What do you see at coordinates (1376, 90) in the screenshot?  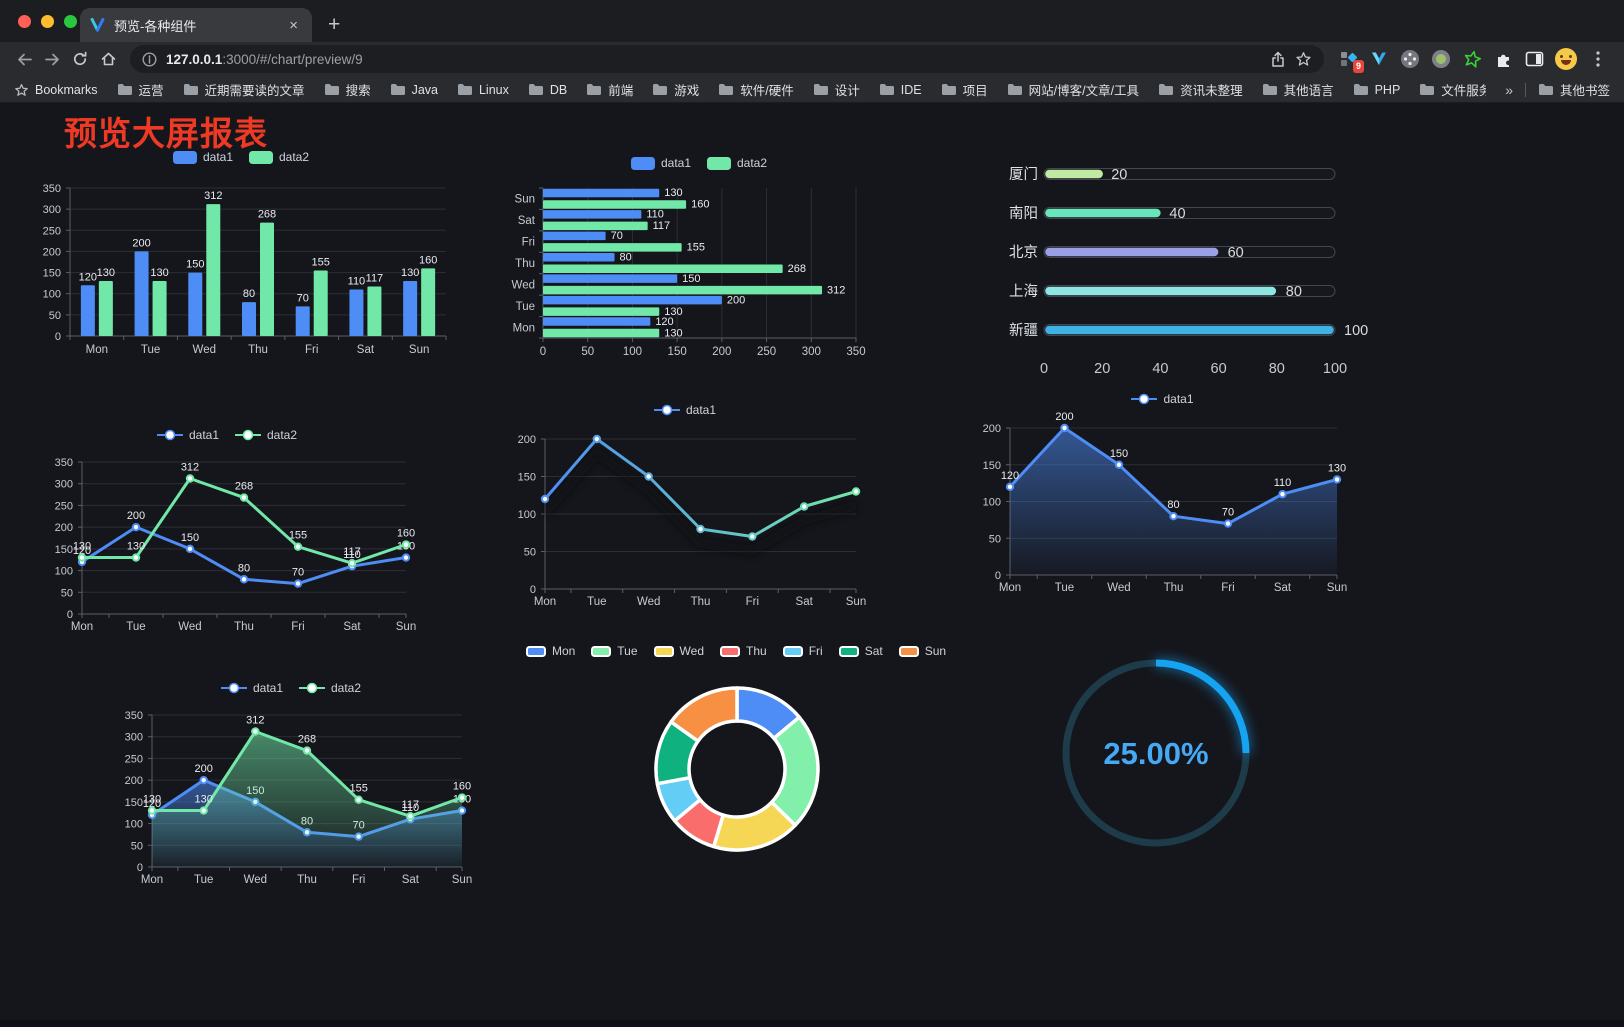 I see `bookmark-folder: PHP` at bounding box center [1376, 90].